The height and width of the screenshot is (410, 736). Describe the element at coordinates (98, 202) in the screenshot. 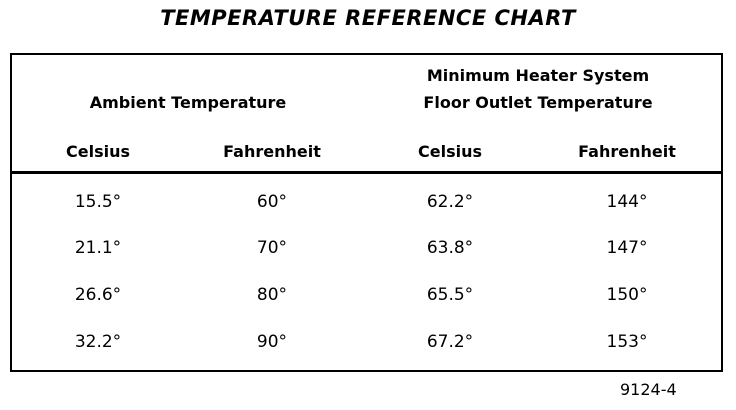

I see `table-cell: 15.5°` at that location.